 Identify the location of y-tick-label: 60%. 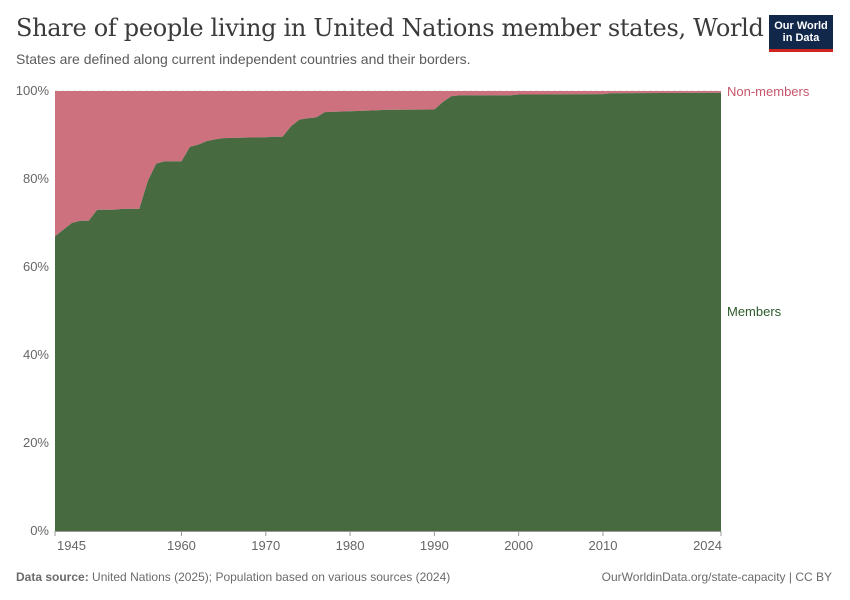
(36, 266).